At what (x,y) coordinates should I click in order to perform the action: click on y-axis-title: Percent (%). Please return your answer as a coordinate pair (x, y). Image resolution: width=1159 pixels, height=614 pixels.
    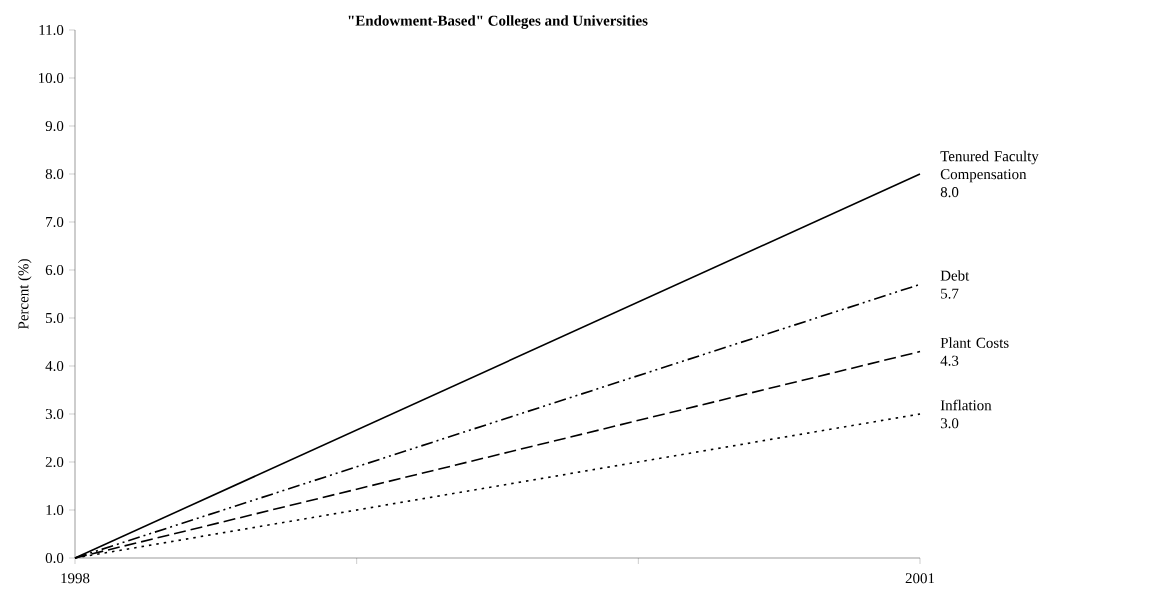
    Looking at the image, I should click on (24, 294).